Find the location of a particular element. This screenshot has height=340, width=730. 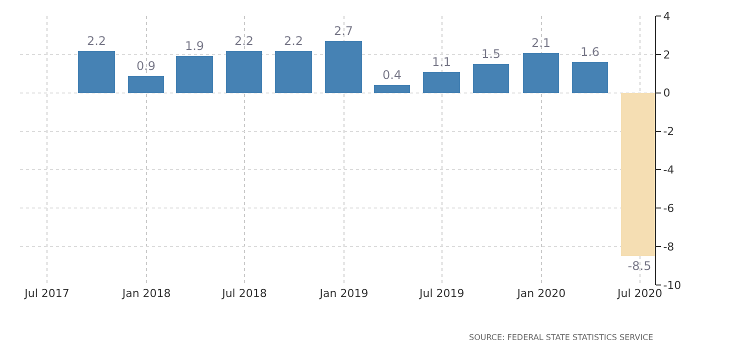

x-tick-label: Jan 2020 is located at coordinates (541, 293).